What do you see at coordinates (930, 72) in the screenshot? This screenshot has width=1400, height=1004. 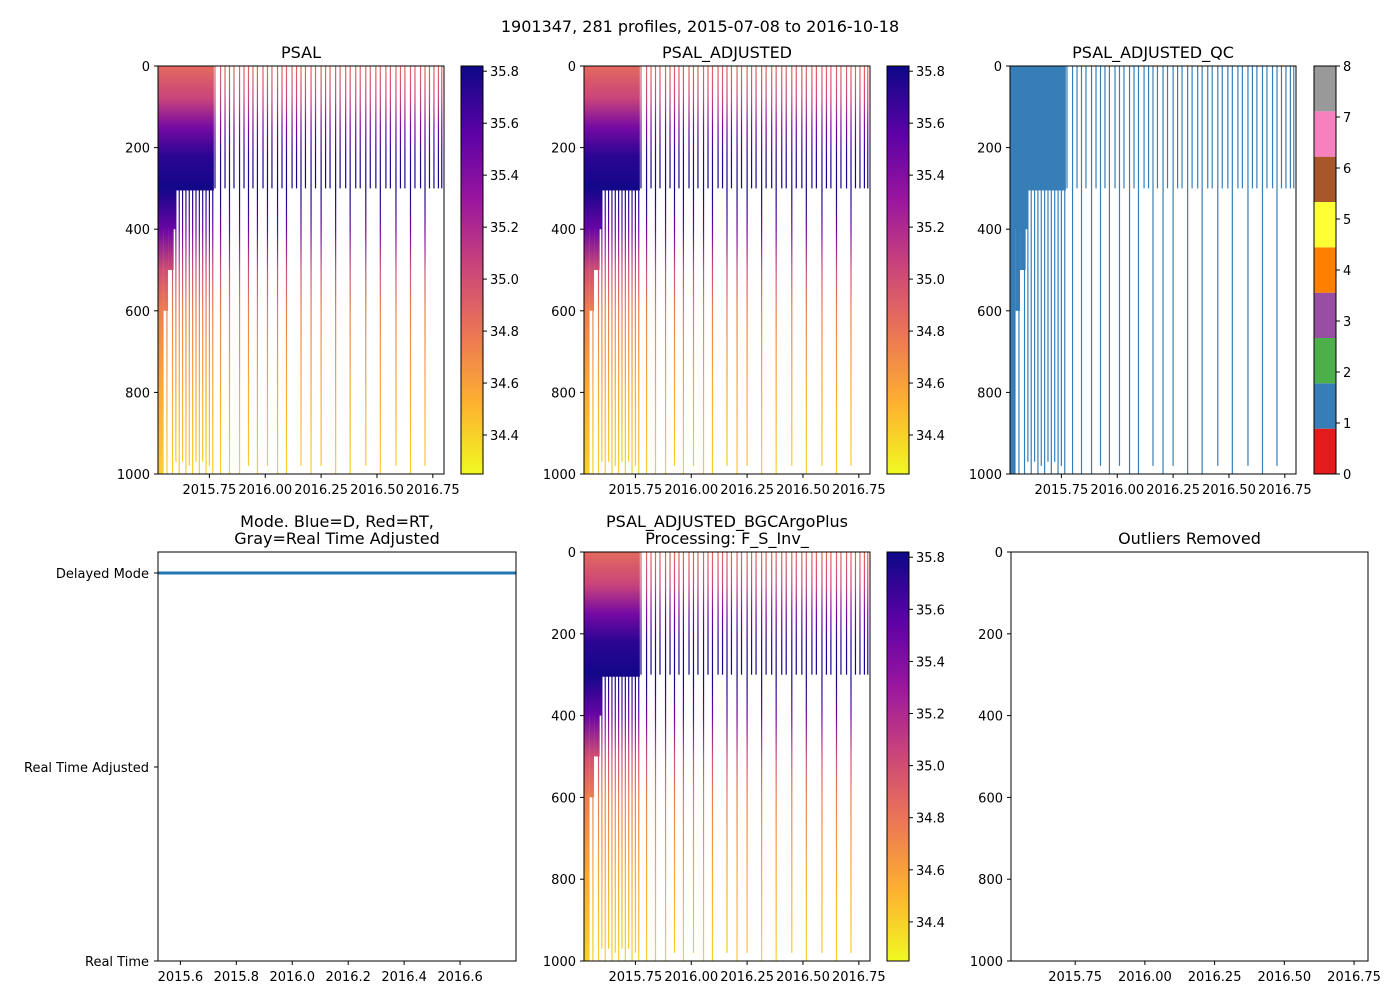 I see `colorbar-tick-label: 35.8` at bounding box center [930, 72].